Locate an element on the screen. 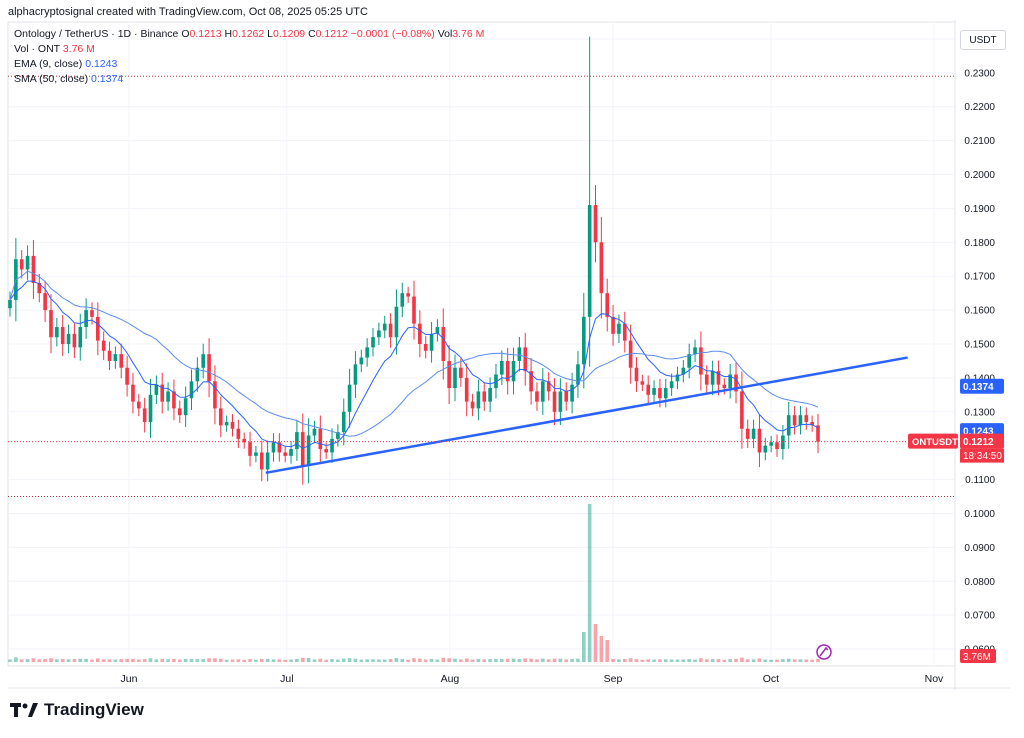 This screenshot has width=1024, height=738. y-tick-label: 0.1100 is located at coordinates (980, 480).